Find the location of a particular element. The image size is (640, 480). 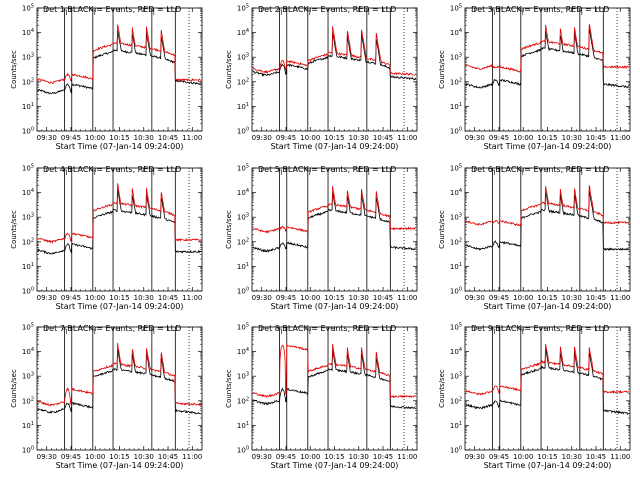

panel-title: Det 7 BLACK = Events, RED = LLD is located at coordinates (112, 328).